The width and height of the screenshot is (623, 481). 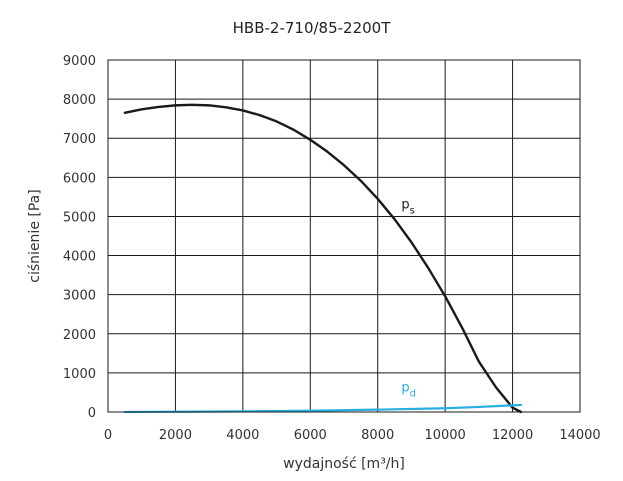 What do you see at coordinates (407, 207) in the screenshot?
I see `series-label-p-s: ps` at bounding box center [407, 207].